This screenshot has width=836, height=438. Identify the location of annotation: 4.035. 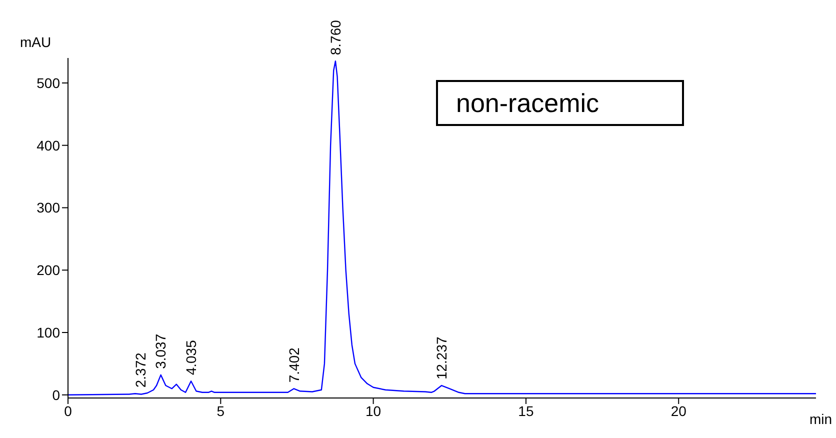
(191, 358).